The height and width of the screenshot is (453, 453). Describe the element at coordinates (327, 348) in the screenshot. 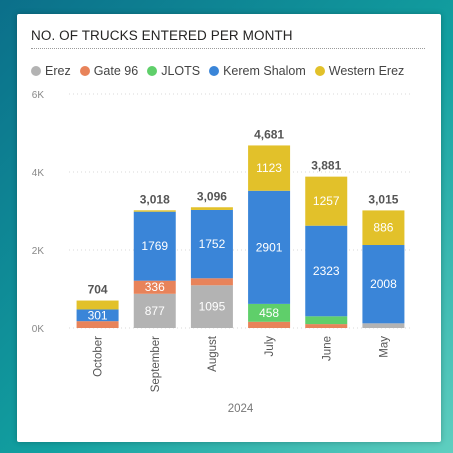

I see `x-tick-label: June` at that location.